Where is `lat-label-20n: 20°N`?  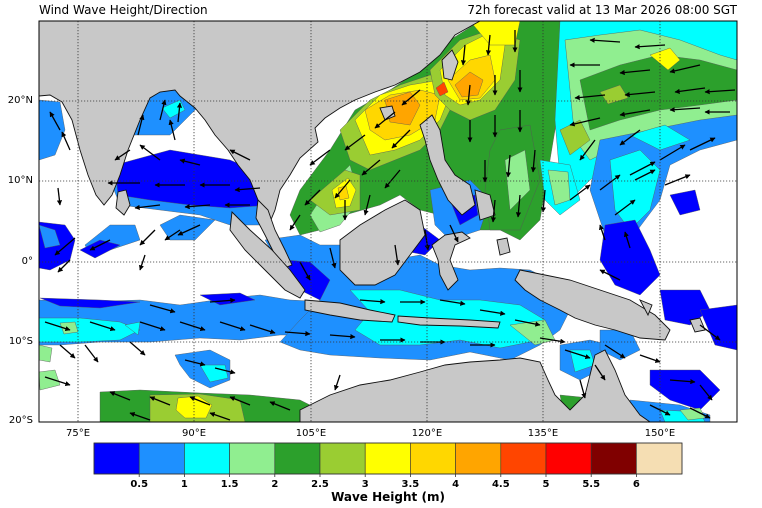
lat-label-20n: 20°N is located at coordinates (20, 100).